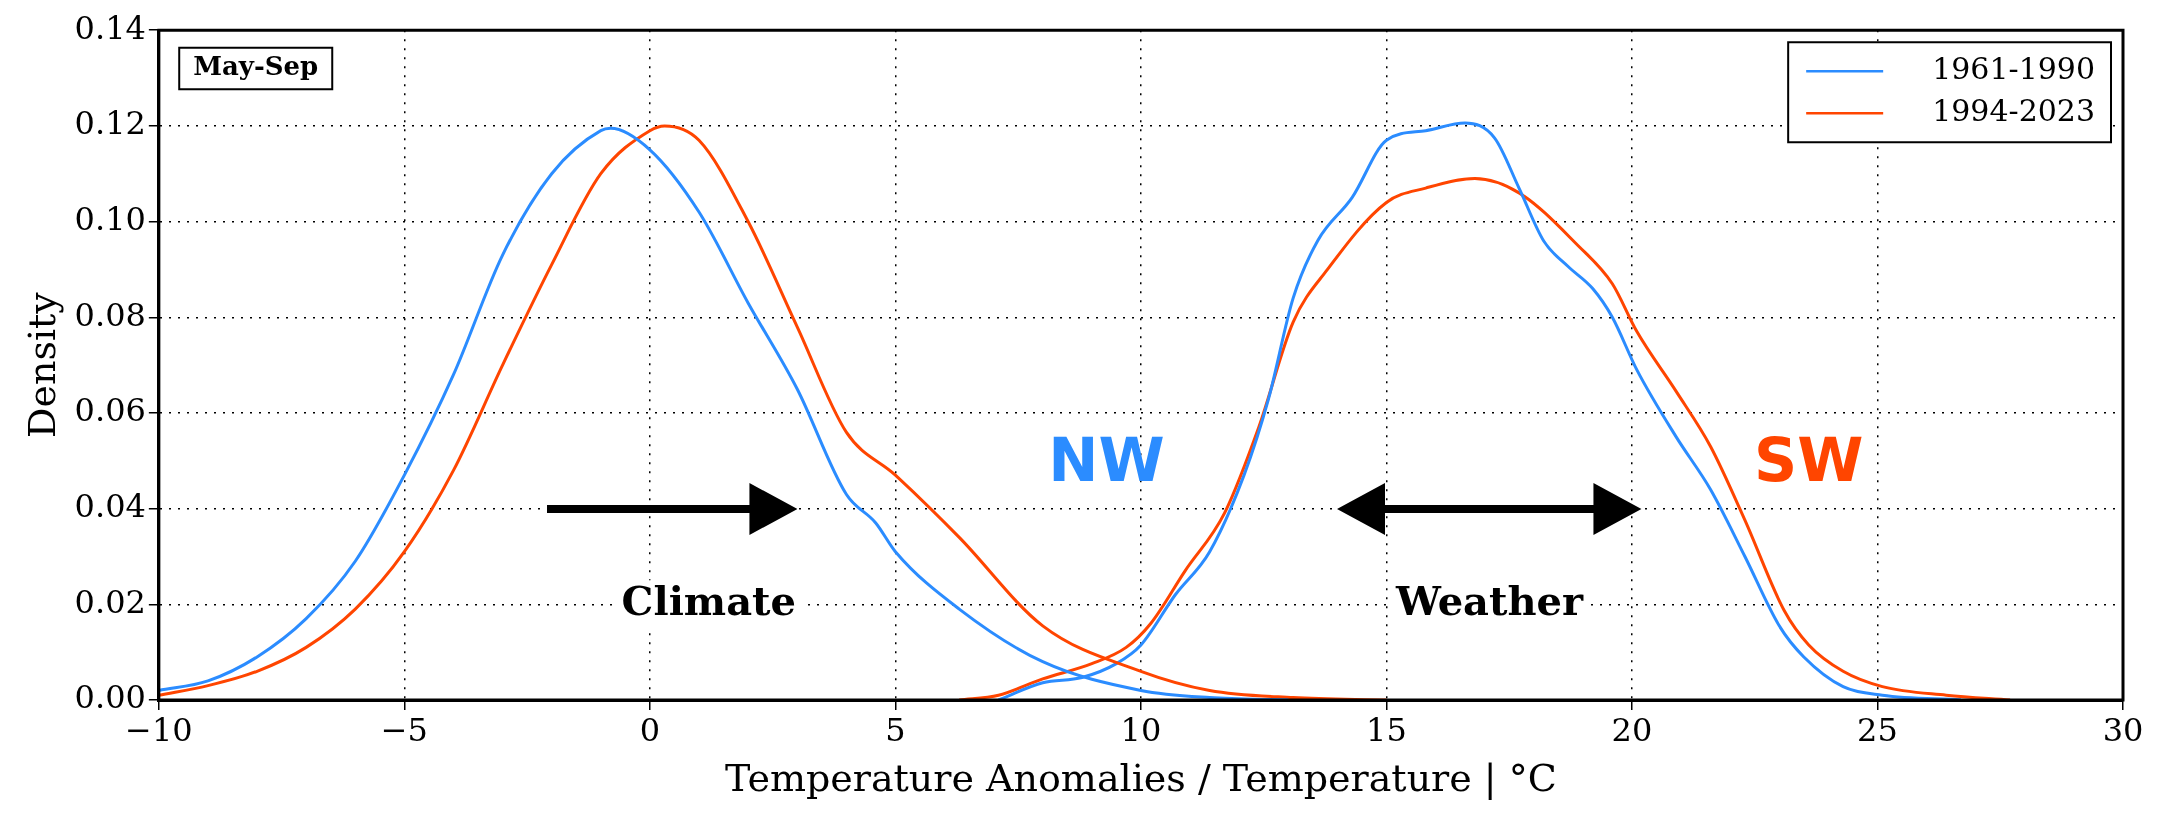  I want to click on y-tick-label: 0.14, so click(110, 27).